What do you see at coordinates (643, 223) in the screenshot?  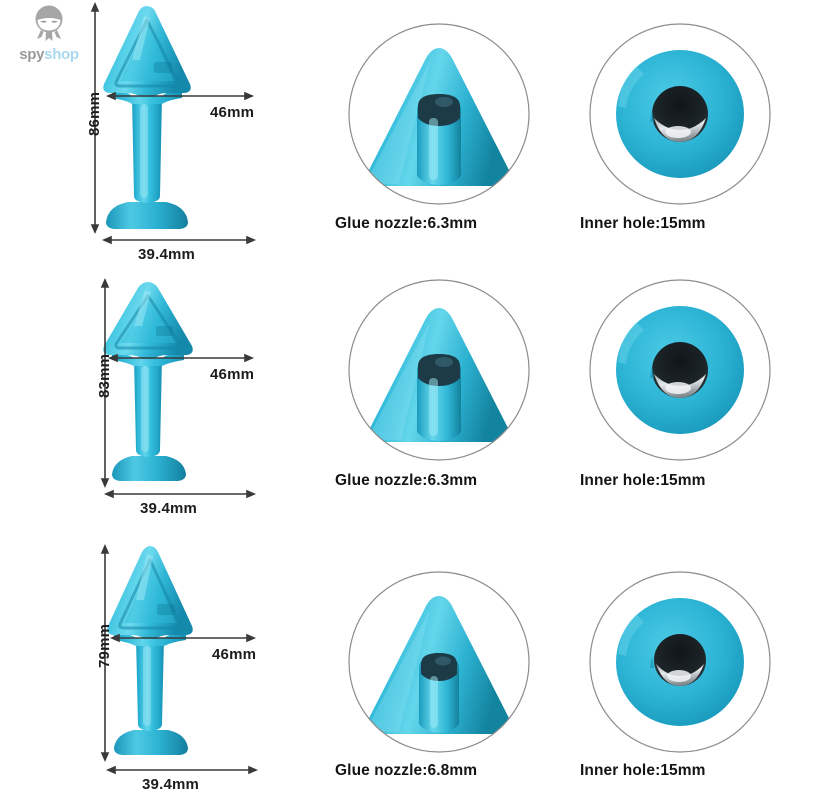 I see `inner-hole-caption-row-1: Inner hole:15mm` at bounding box center [643, 223].